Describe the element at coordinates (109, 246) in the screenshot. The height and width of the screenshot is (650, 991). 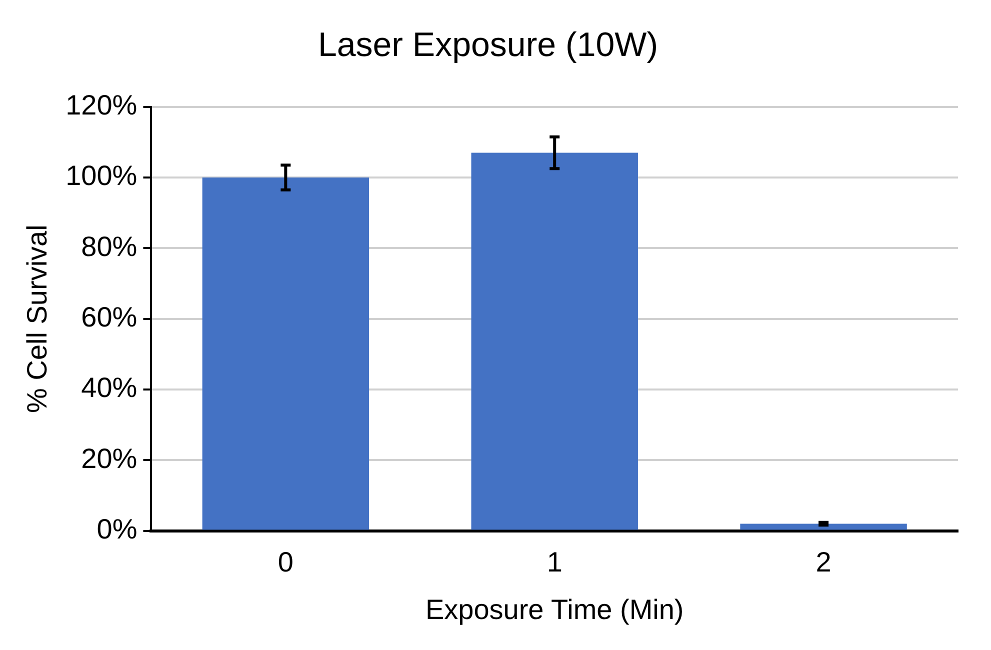
I see `y-tick-label: 80%` at that location.